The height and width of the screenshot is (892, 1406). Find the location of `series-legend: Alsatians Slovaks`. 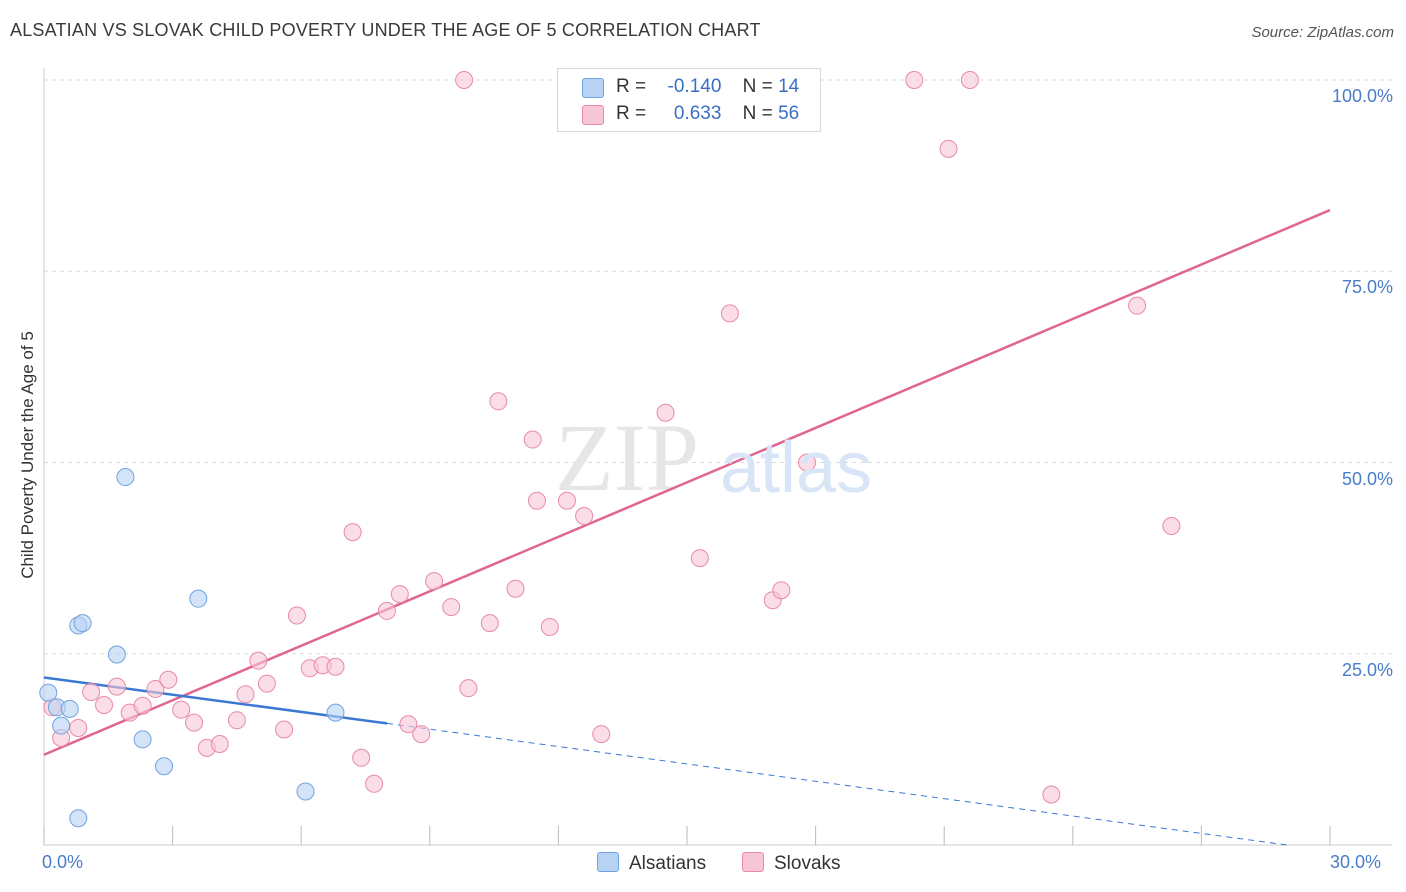

series-legend: Alsatians Slovaks is located at coordinates (703, 865).